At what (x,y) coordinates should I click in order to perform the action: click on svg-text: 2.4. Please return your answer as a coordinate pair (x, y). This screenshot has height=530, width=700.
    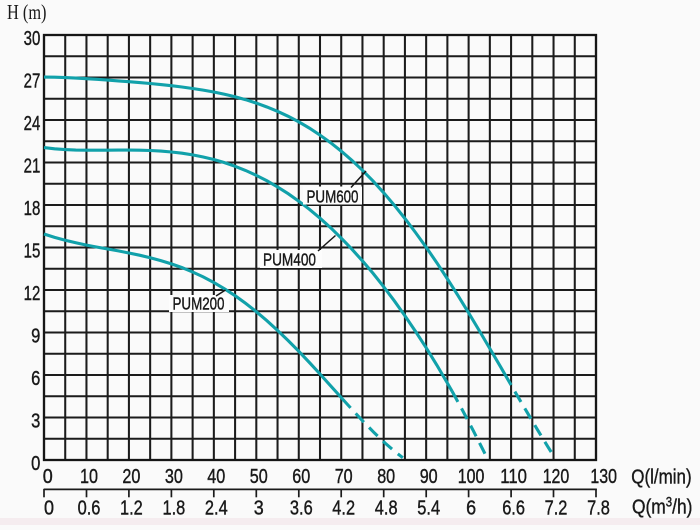
    Looking at the image, I should click on (216, 508).